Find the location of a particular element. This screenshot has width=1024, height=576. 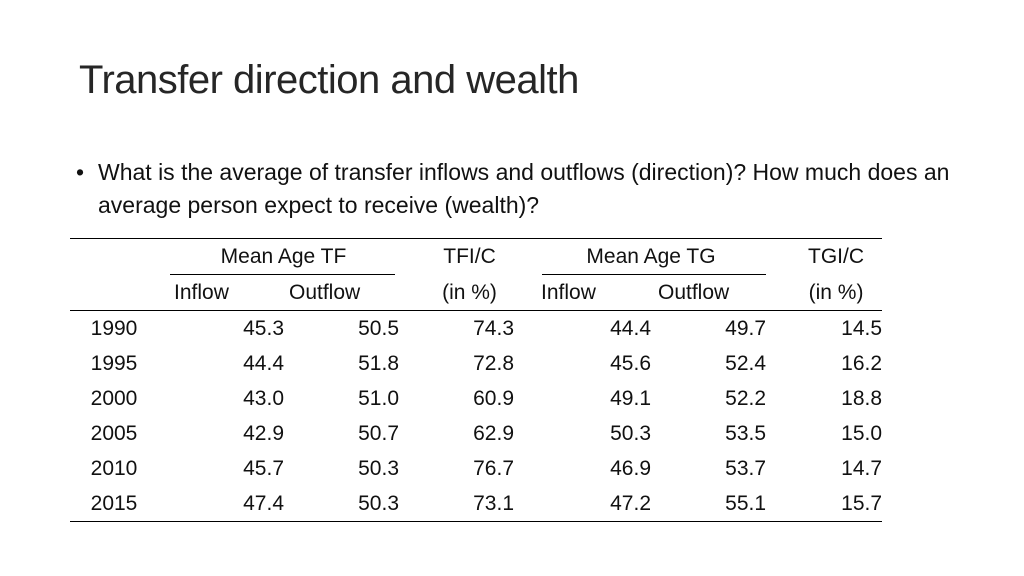

cell-tg-inflow: 44.4 is located at coordinates (630, 328).